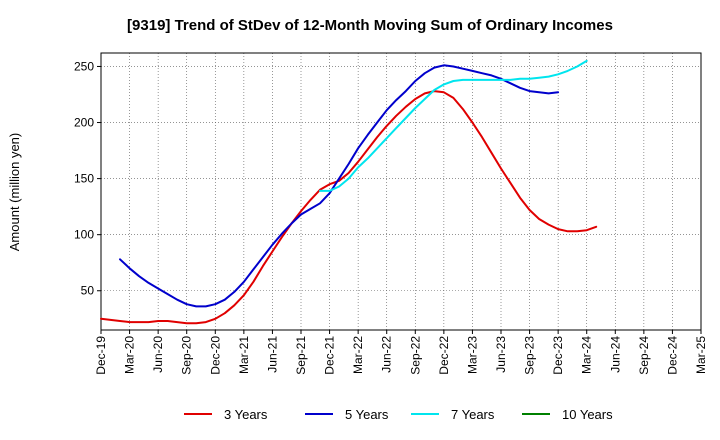  I want to click on x-tick-label: Jun-22, so click(387, 354).